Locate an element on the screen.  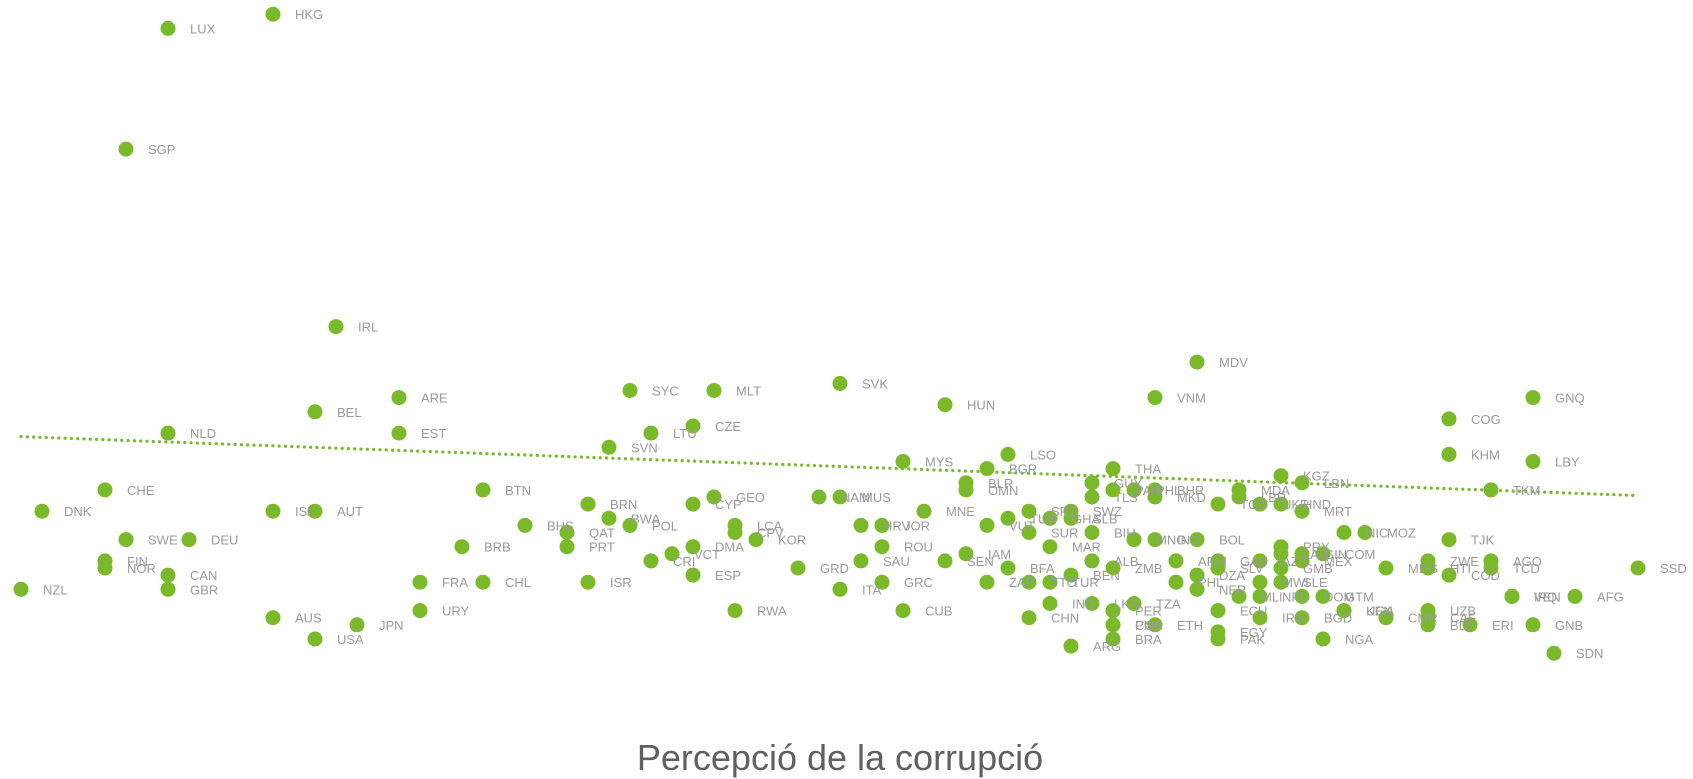
data-point-tjk is located at coordinates (1449, 540).